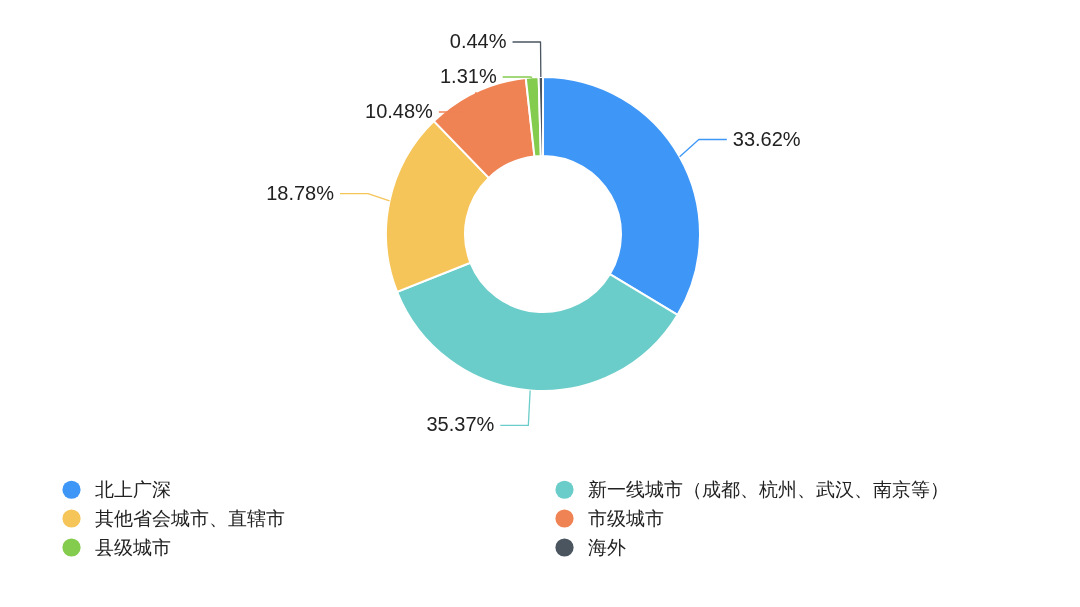  What do you see at coordinates (399, 111) in the screenshot?
I see `data-label: 10.48%` at bounding box center [399, 111].